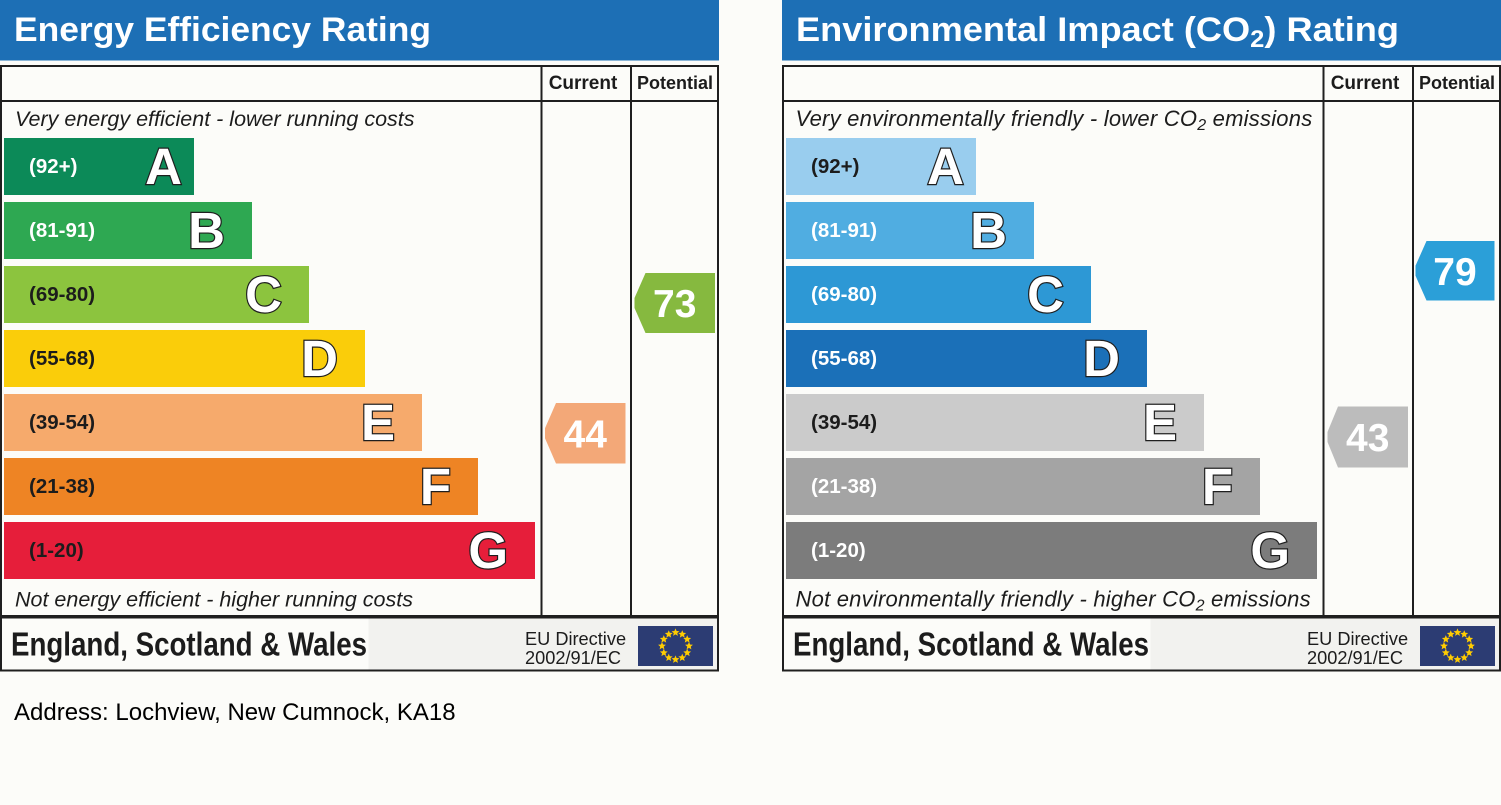 The width and height of the screenshot is (1501, 805). I want to click on svg-text: Energy Efficiency Rating, so click(222, 30).